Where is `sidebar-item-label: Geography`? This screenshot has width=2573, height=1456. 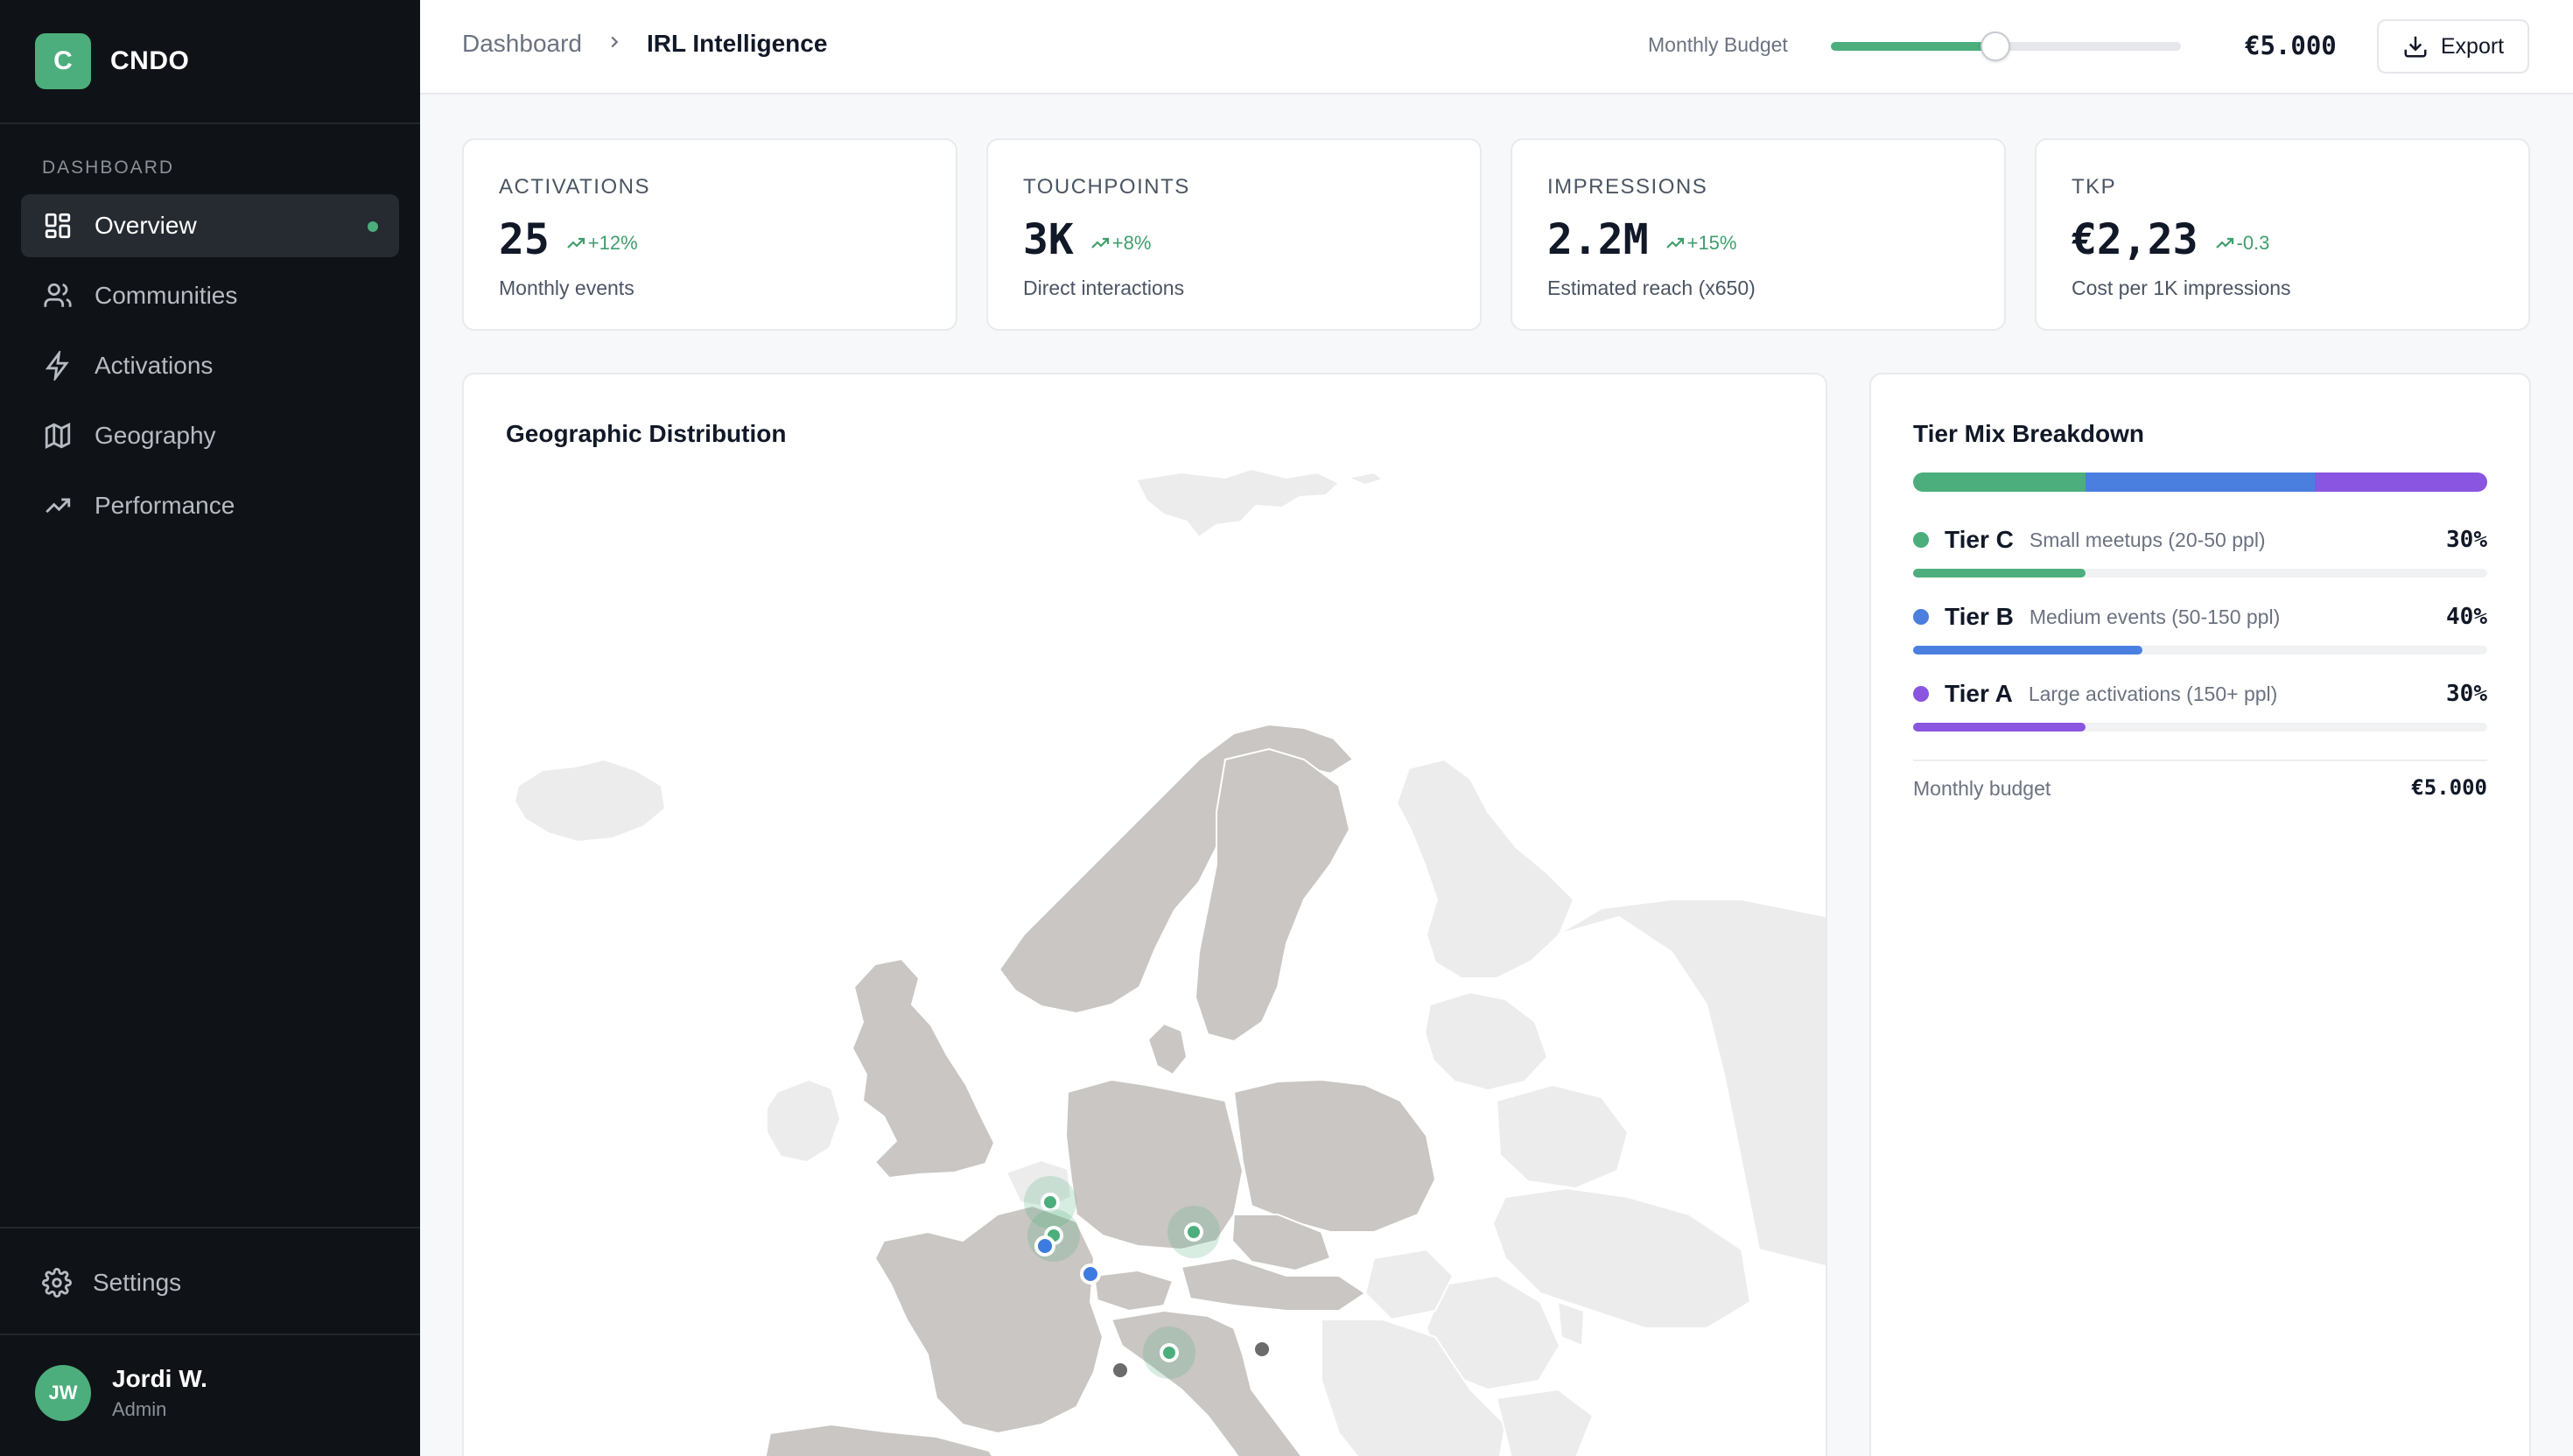
sidebar-item-label: Geography is located at coordinates (155, 435).